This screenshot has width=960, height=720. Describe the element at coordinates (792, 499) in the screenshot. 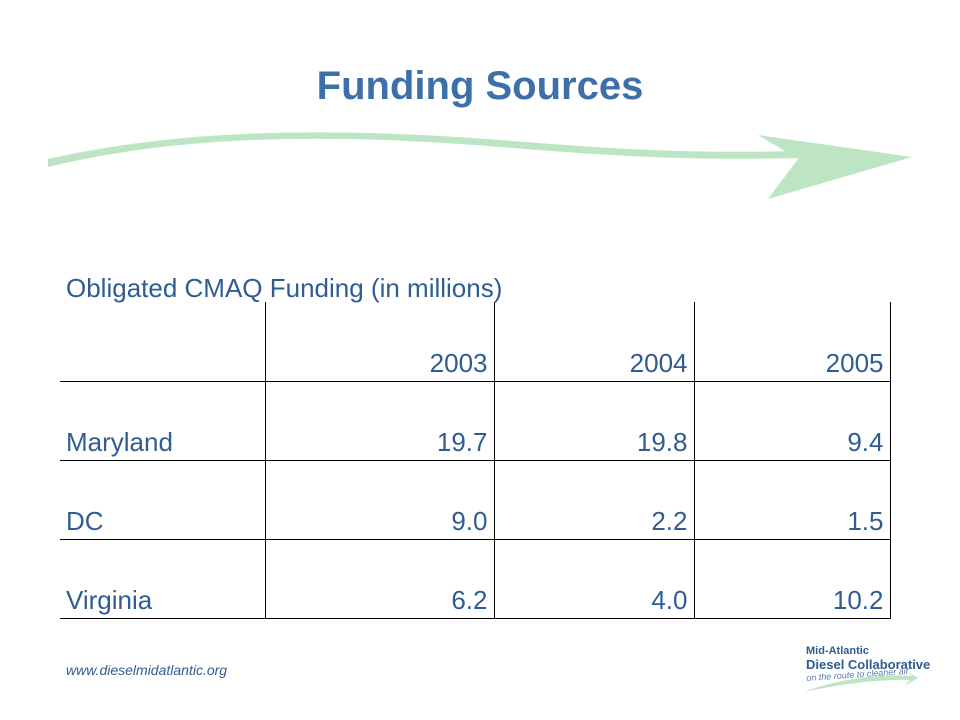

I see `table-cell: 1.5` at that location.